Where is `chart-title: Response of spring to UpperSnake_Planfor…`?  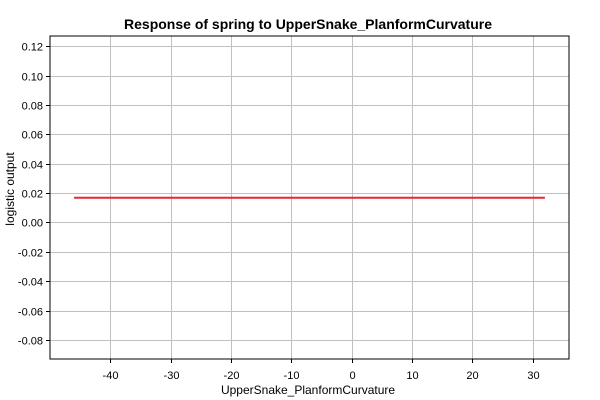 chart-title: Response of spring to UpperSnake_Planfor… is located at coordinates (308, 24).